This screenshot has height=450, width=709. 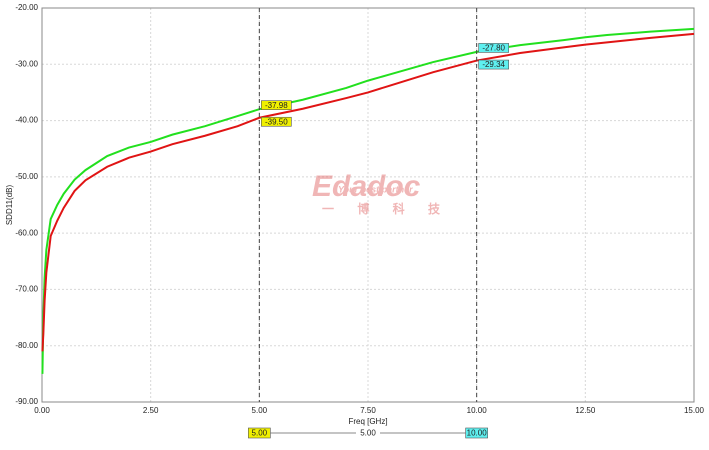 I want to click on marker-x-label: 10.00, so click(x=477, y=433).